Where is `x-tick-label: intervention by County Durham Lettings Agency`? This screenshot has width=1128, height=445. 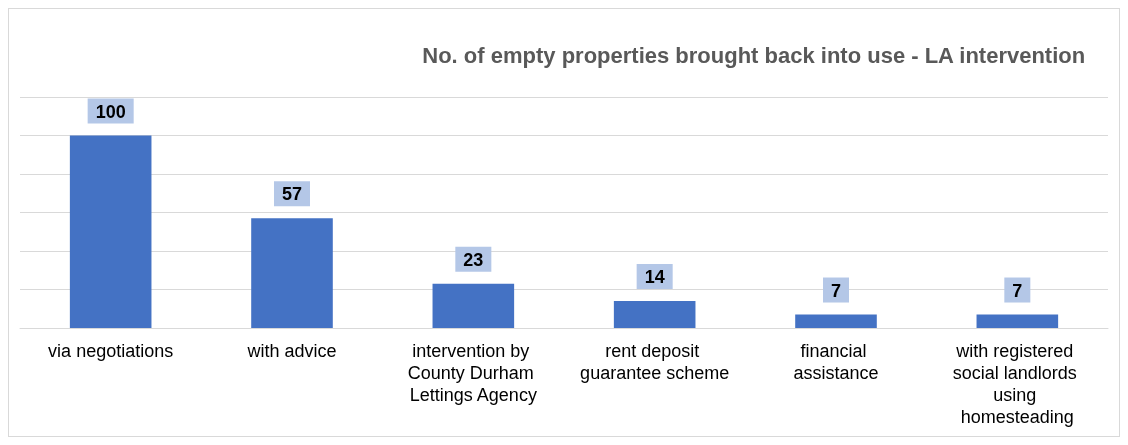
x-tick-label: intervention by County Durham Lettings Agency is located at coordinates (473, 373).